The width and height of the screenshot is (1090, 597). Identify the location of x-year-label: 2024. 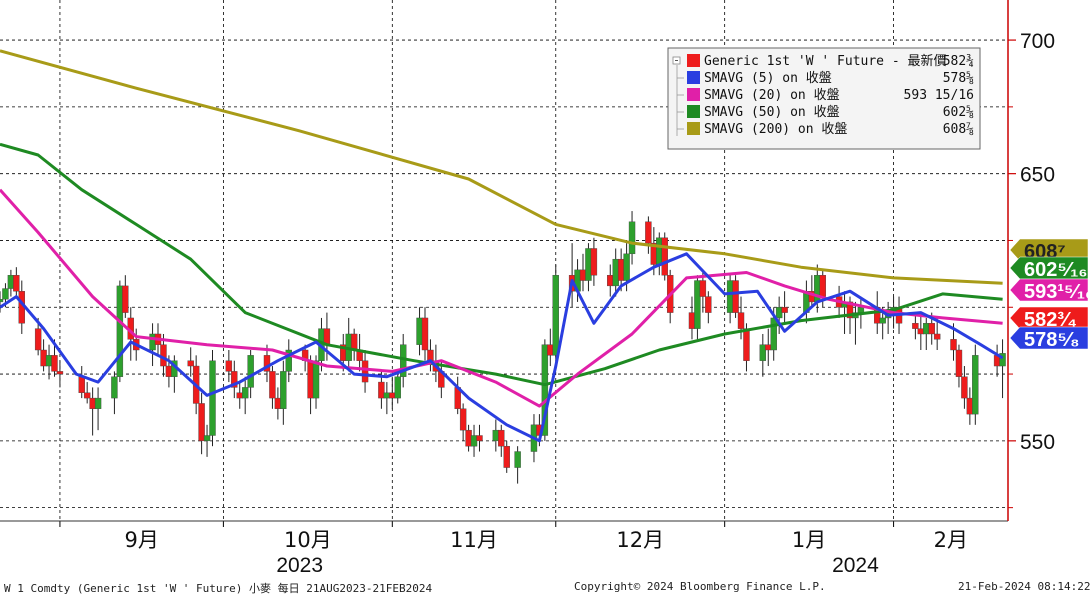
(855, 565).